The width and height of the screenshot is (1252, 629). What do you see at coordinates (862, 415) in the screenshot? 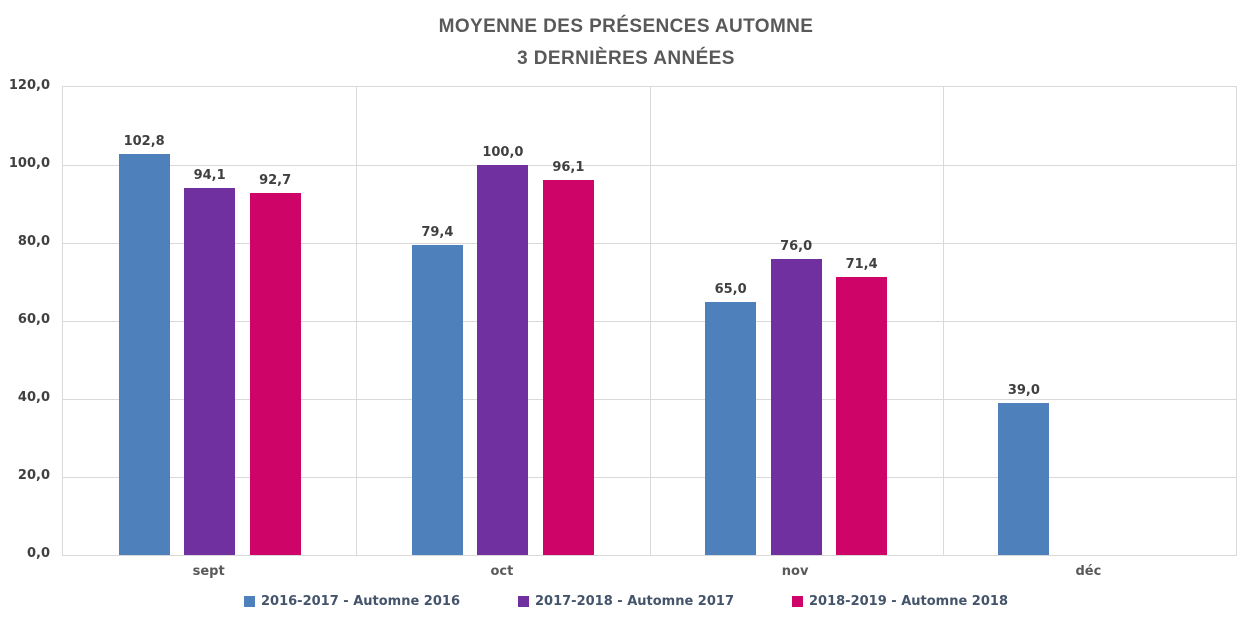
I see `bar-nov-series3` at bounding box center [862, 415].